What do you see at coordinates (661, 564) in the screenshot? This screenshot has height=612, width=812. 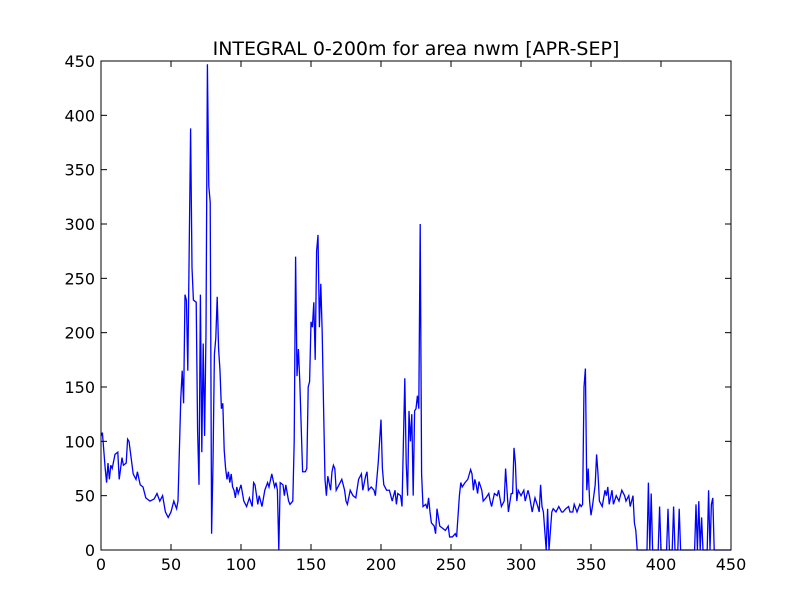 I see `x-tick-label: 400` at bounding box center [661, 564].